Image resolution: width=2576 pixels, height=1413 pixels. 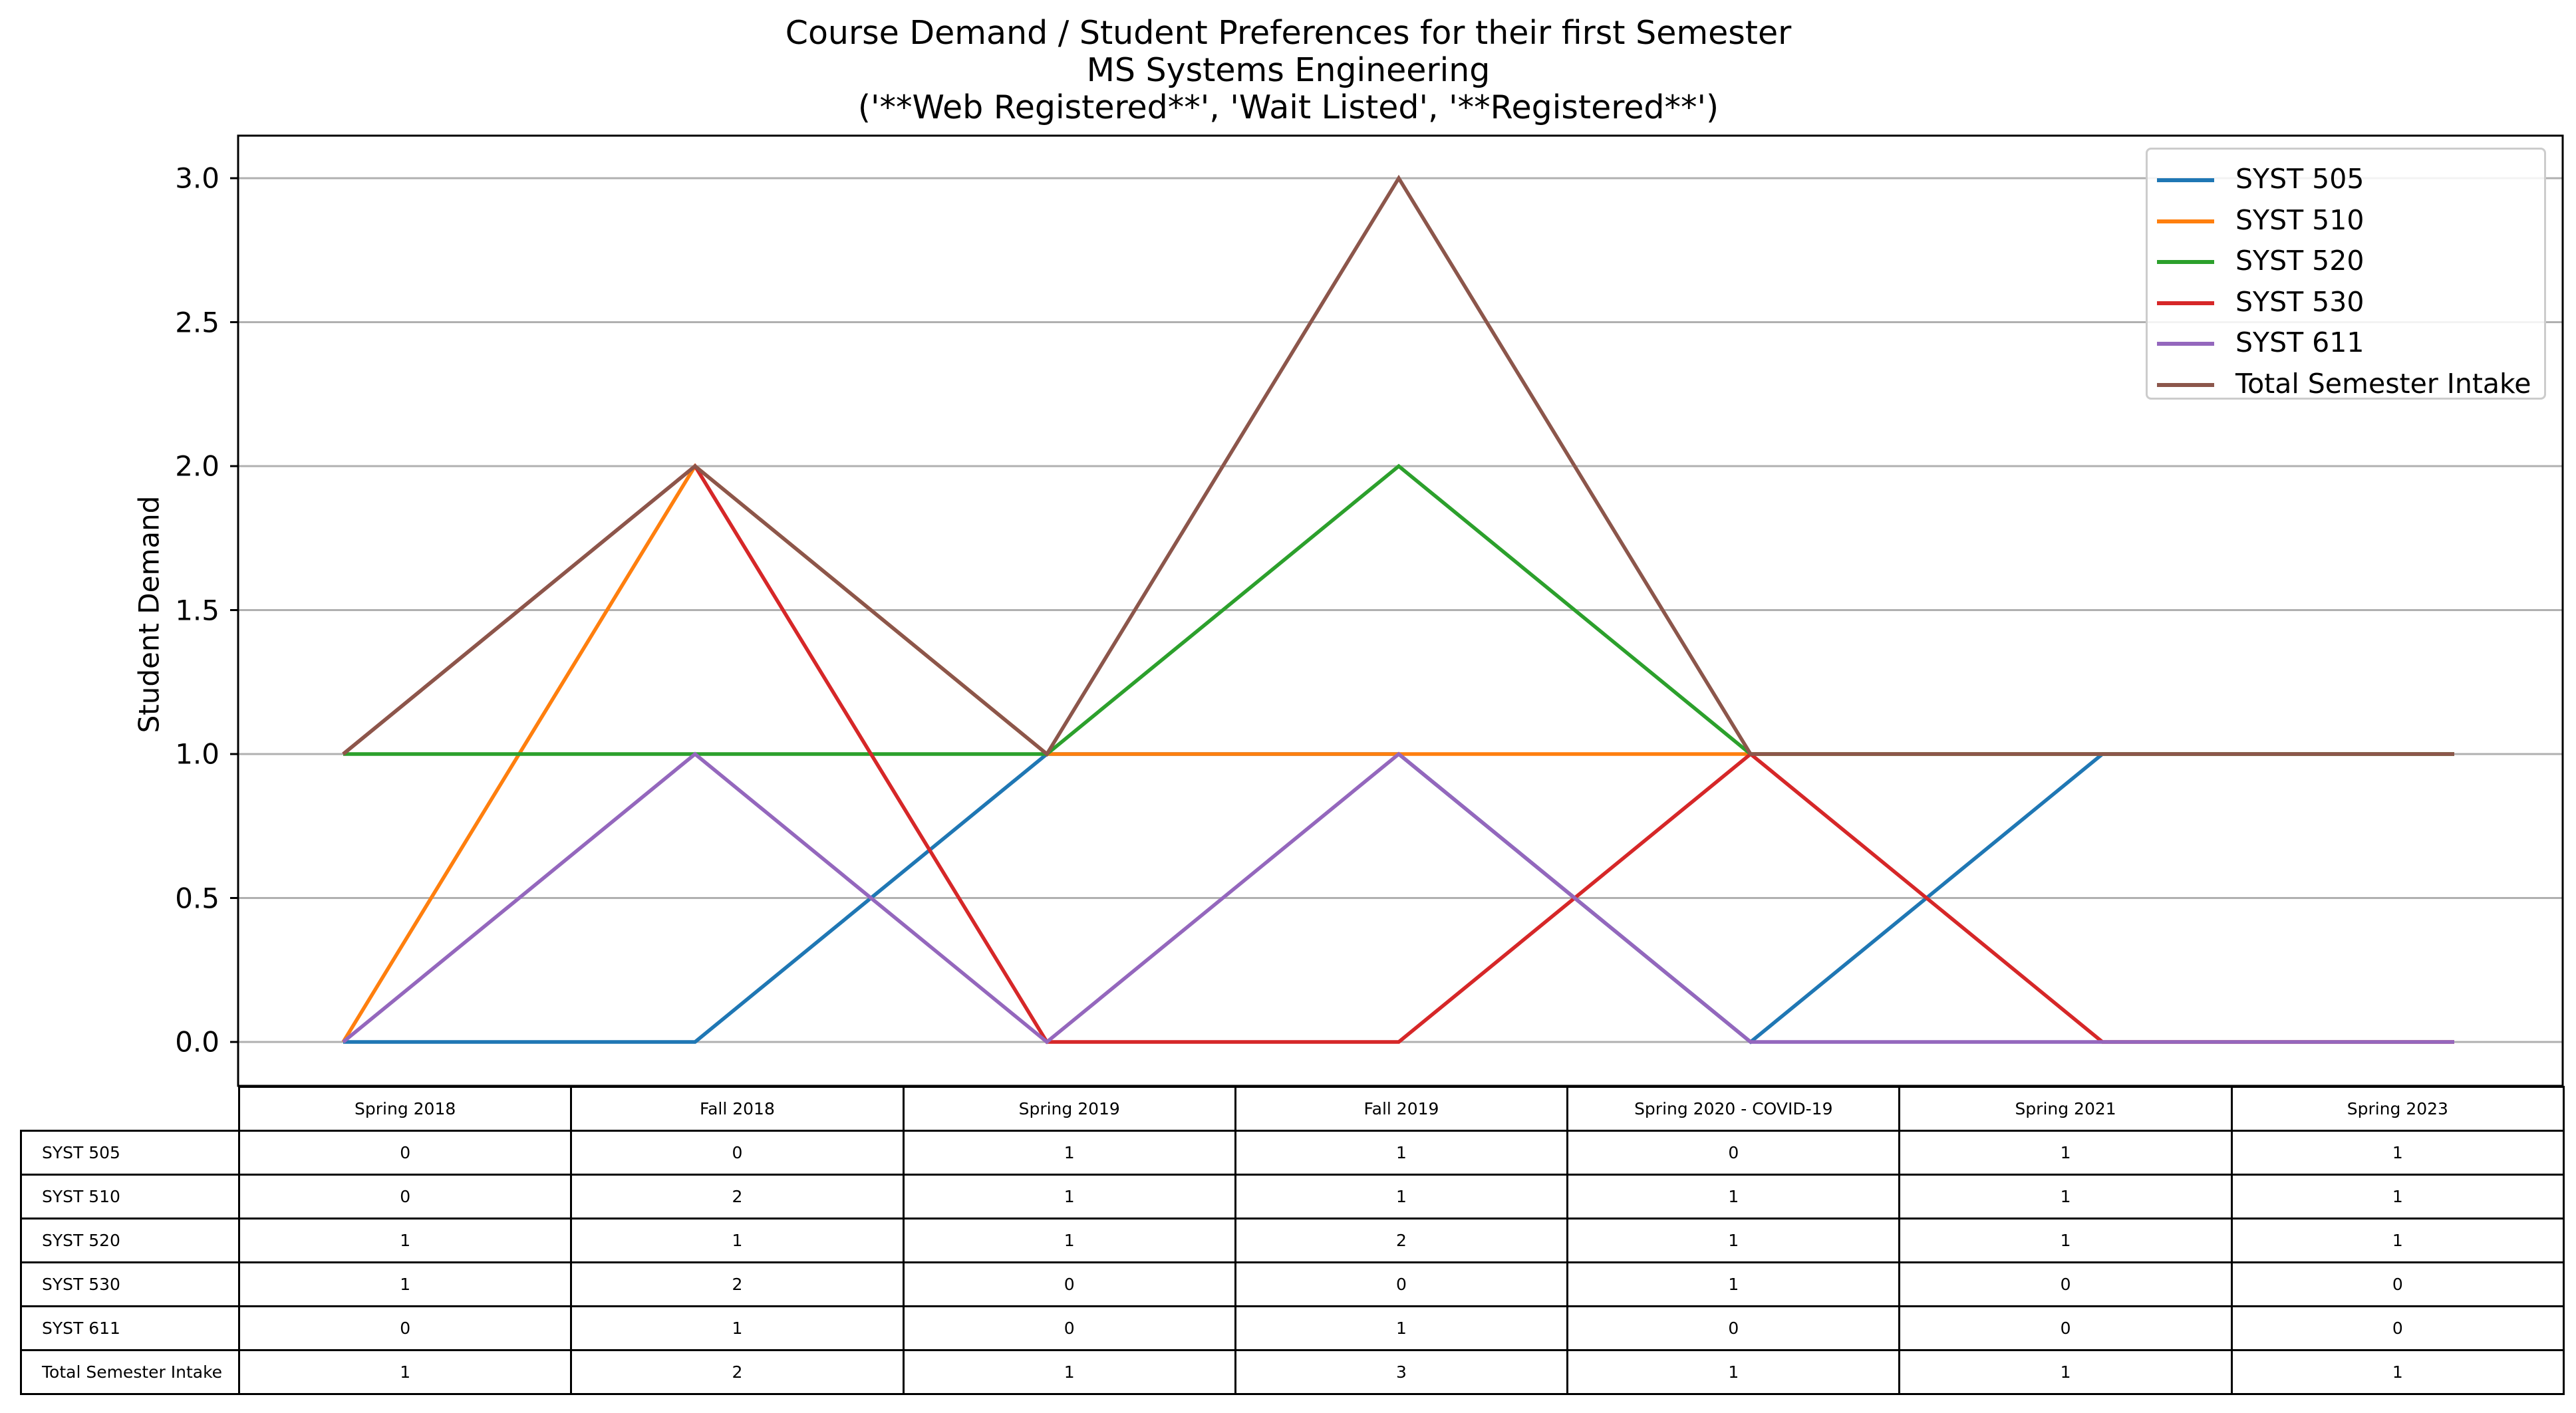 I want to click on table-column-header: Spring 2020 - COVID-19, so click(x=1734, y=1109).